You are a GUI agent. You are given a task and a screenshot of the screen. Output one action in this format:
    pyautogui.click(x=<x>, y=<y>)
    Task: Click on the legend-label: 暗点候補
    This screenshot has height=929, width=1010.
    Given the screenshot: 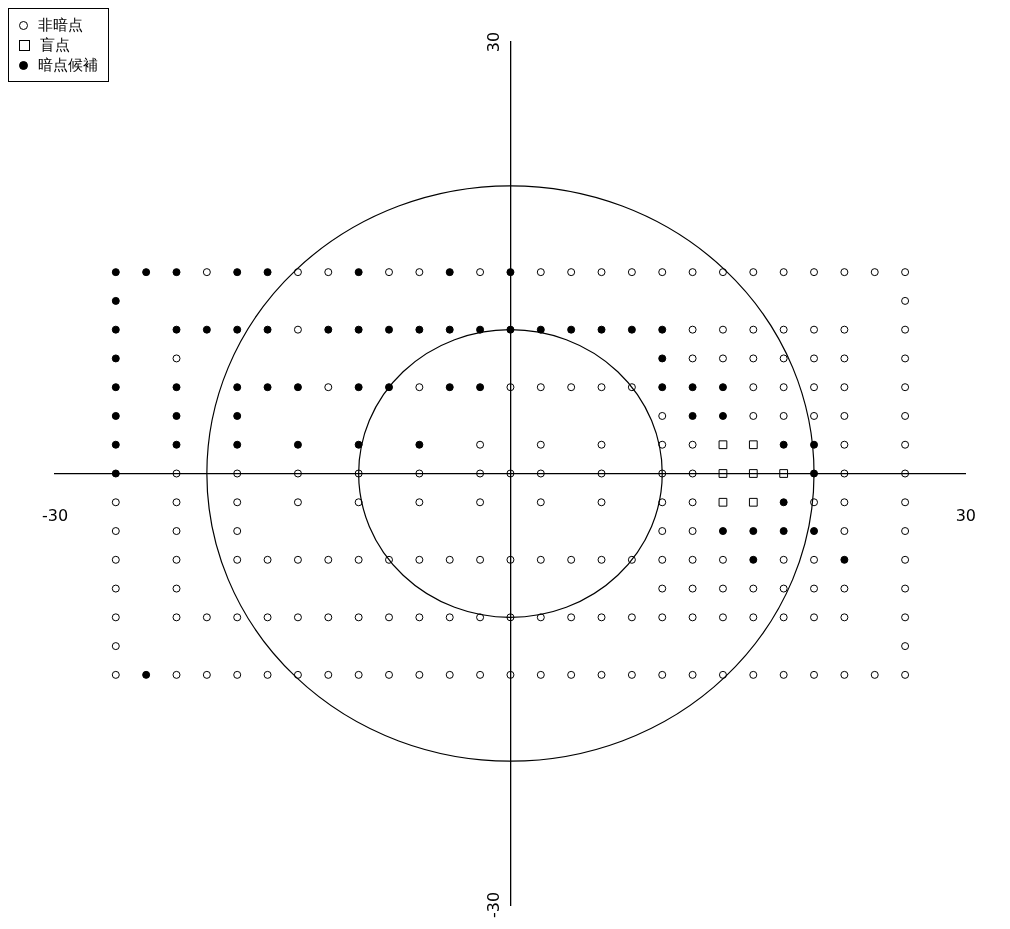 What is the action you would take?
    pyautogui.click(x=68, y=65)
    